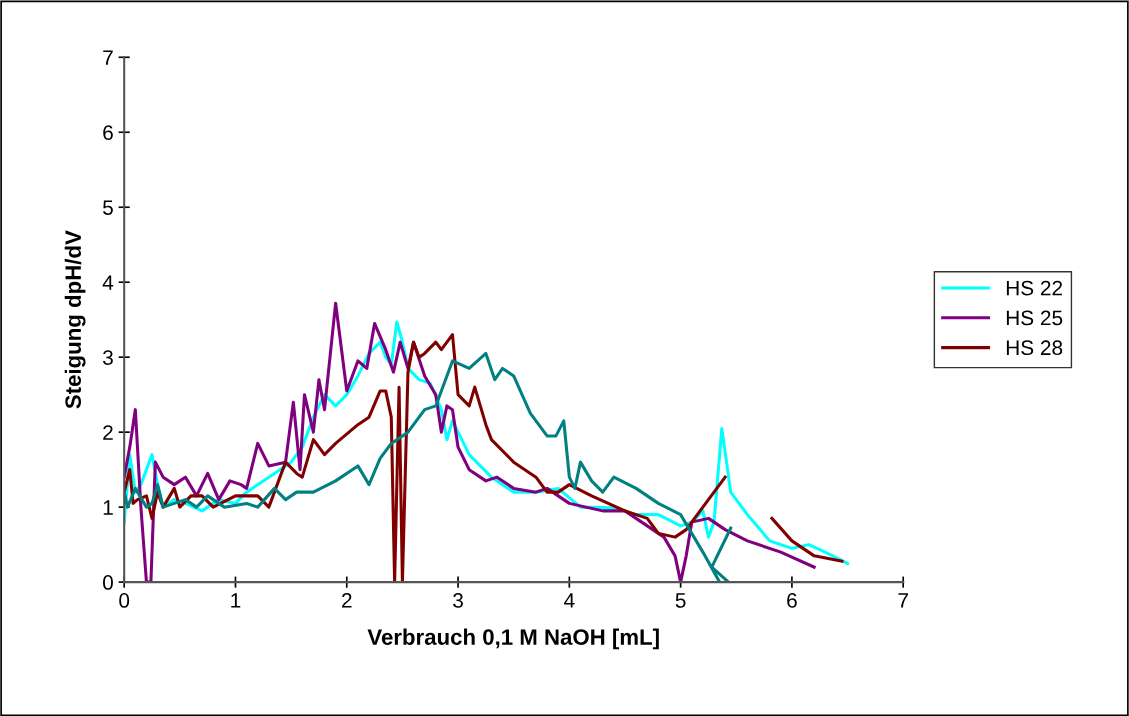 The width and height of the screenshot is (1129, 716). What do you see at coordinates (458, 600) in the screenshot?
I see `x-tick-label: 3` at bounding box center [458, 600].